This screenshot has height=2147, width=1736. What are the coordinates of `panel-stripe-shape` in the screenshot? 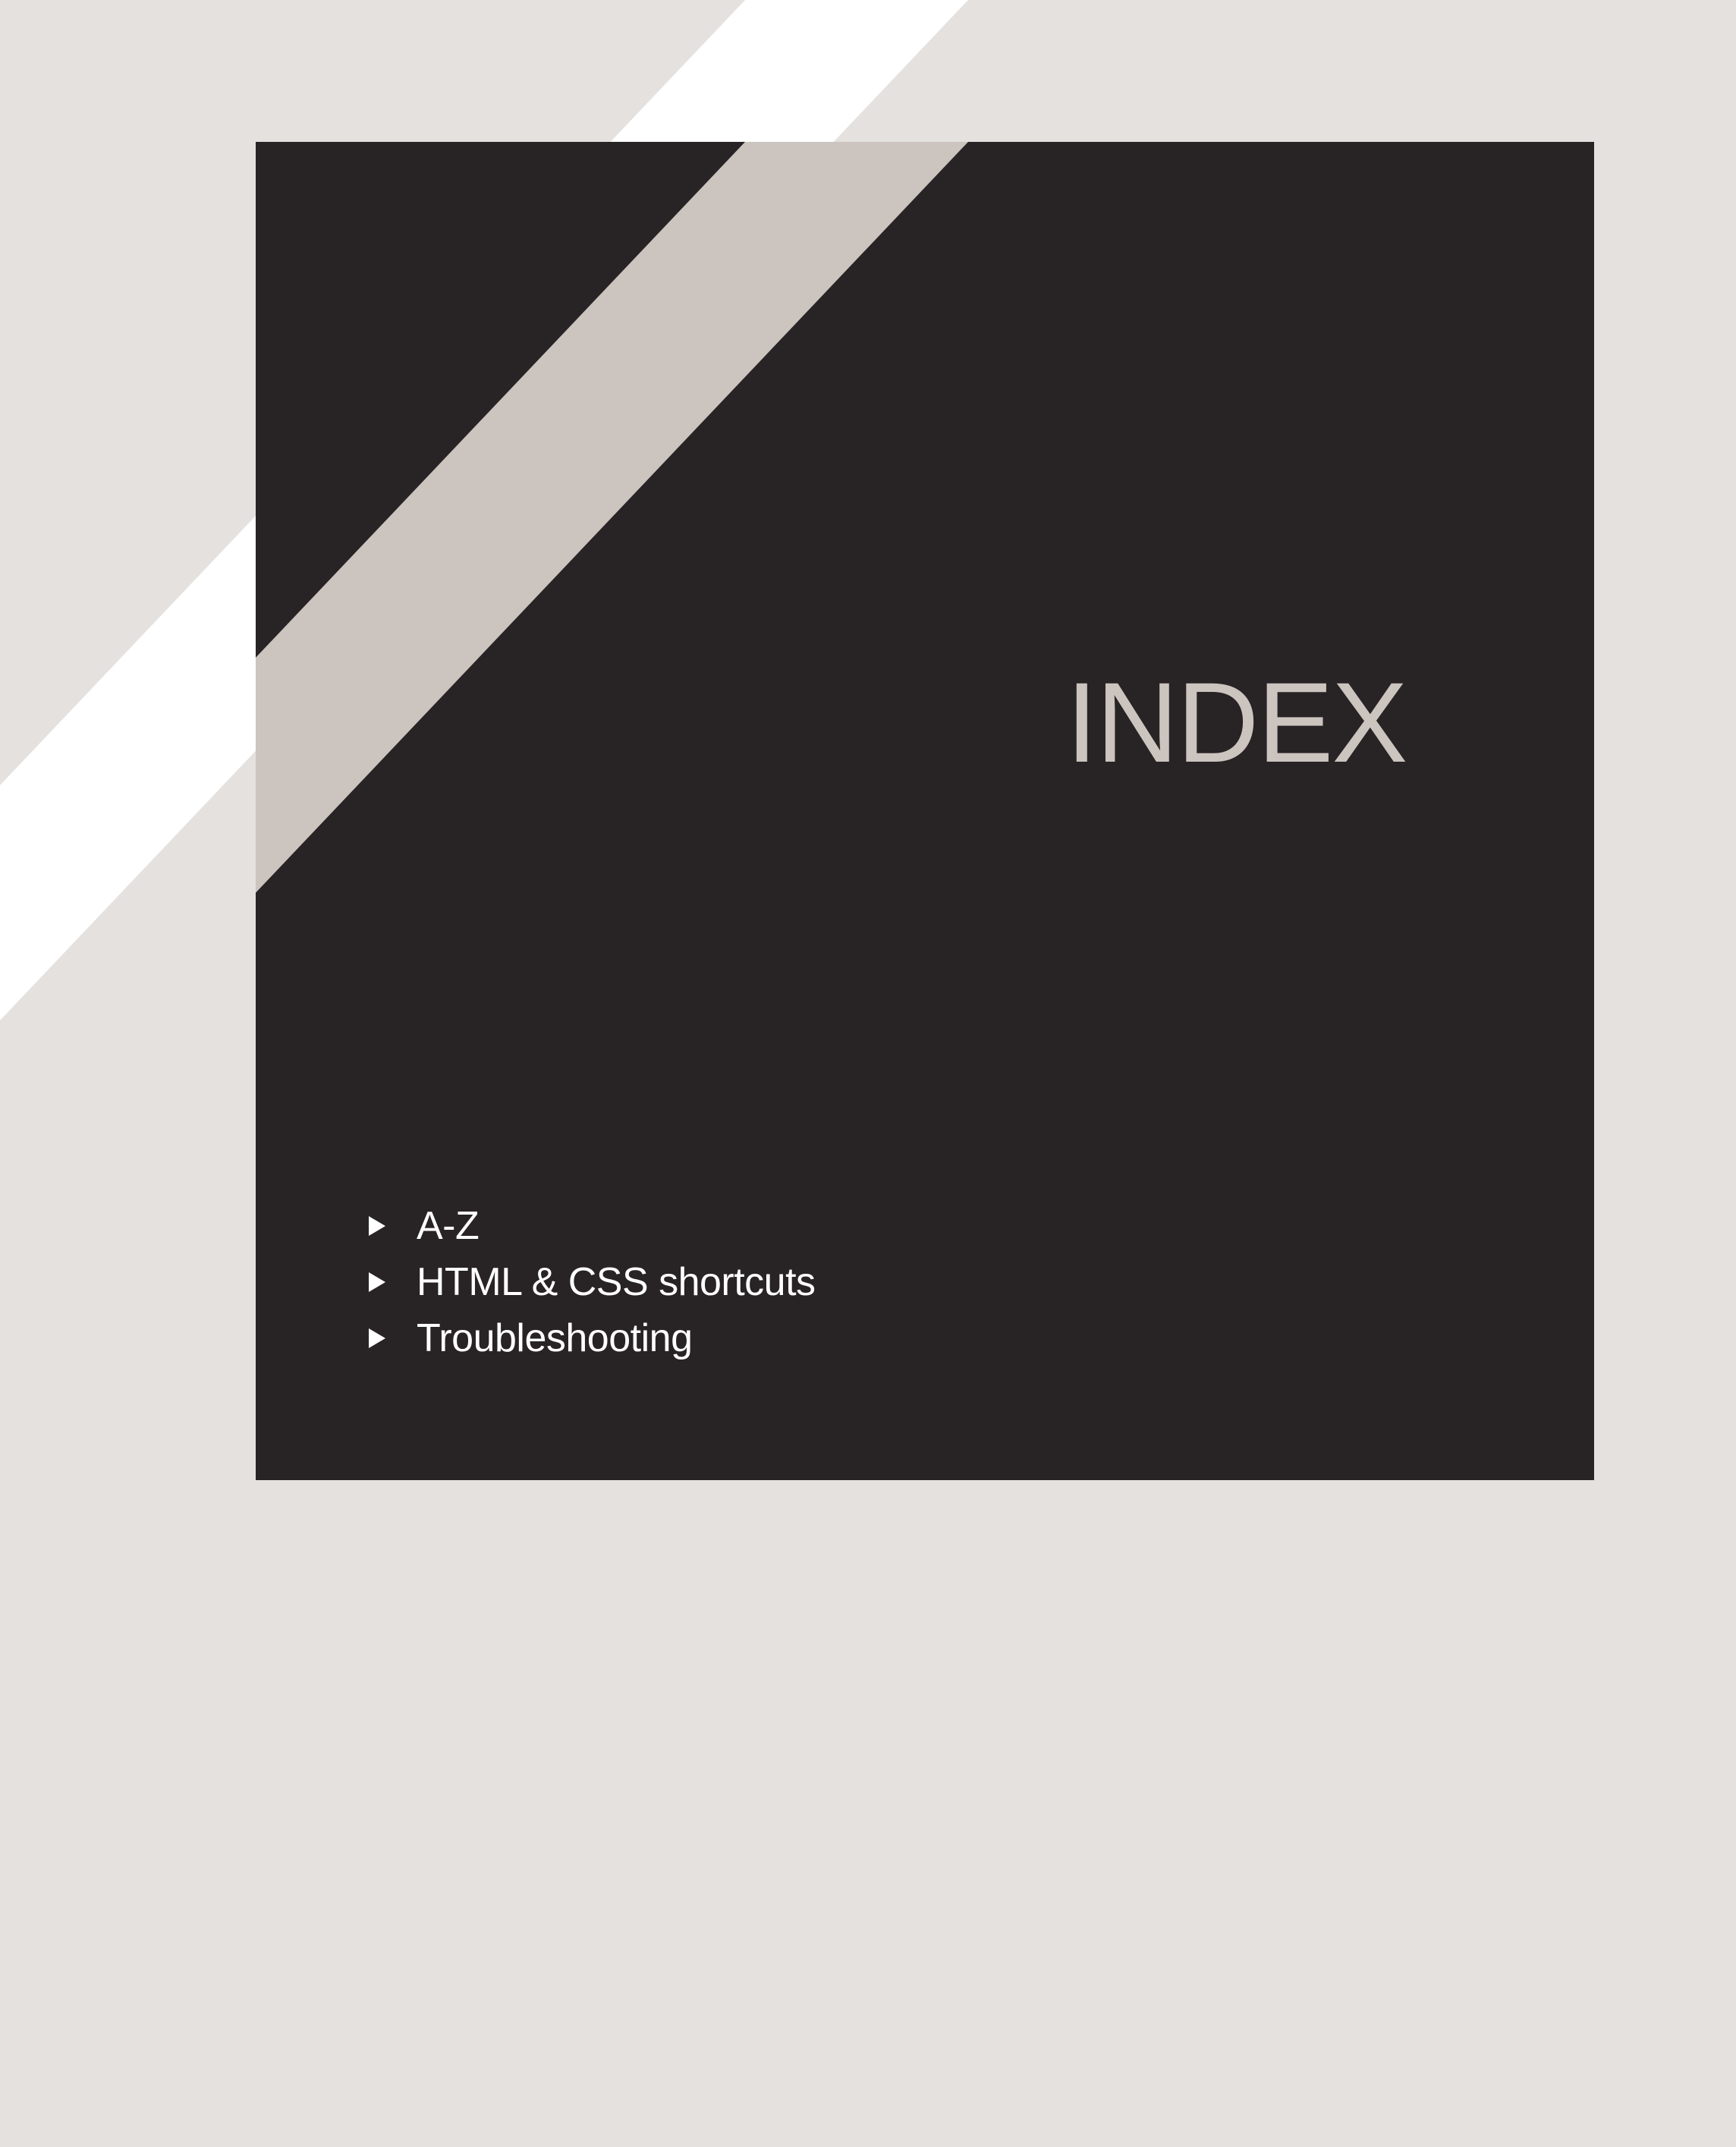 It's located at (612, 517).